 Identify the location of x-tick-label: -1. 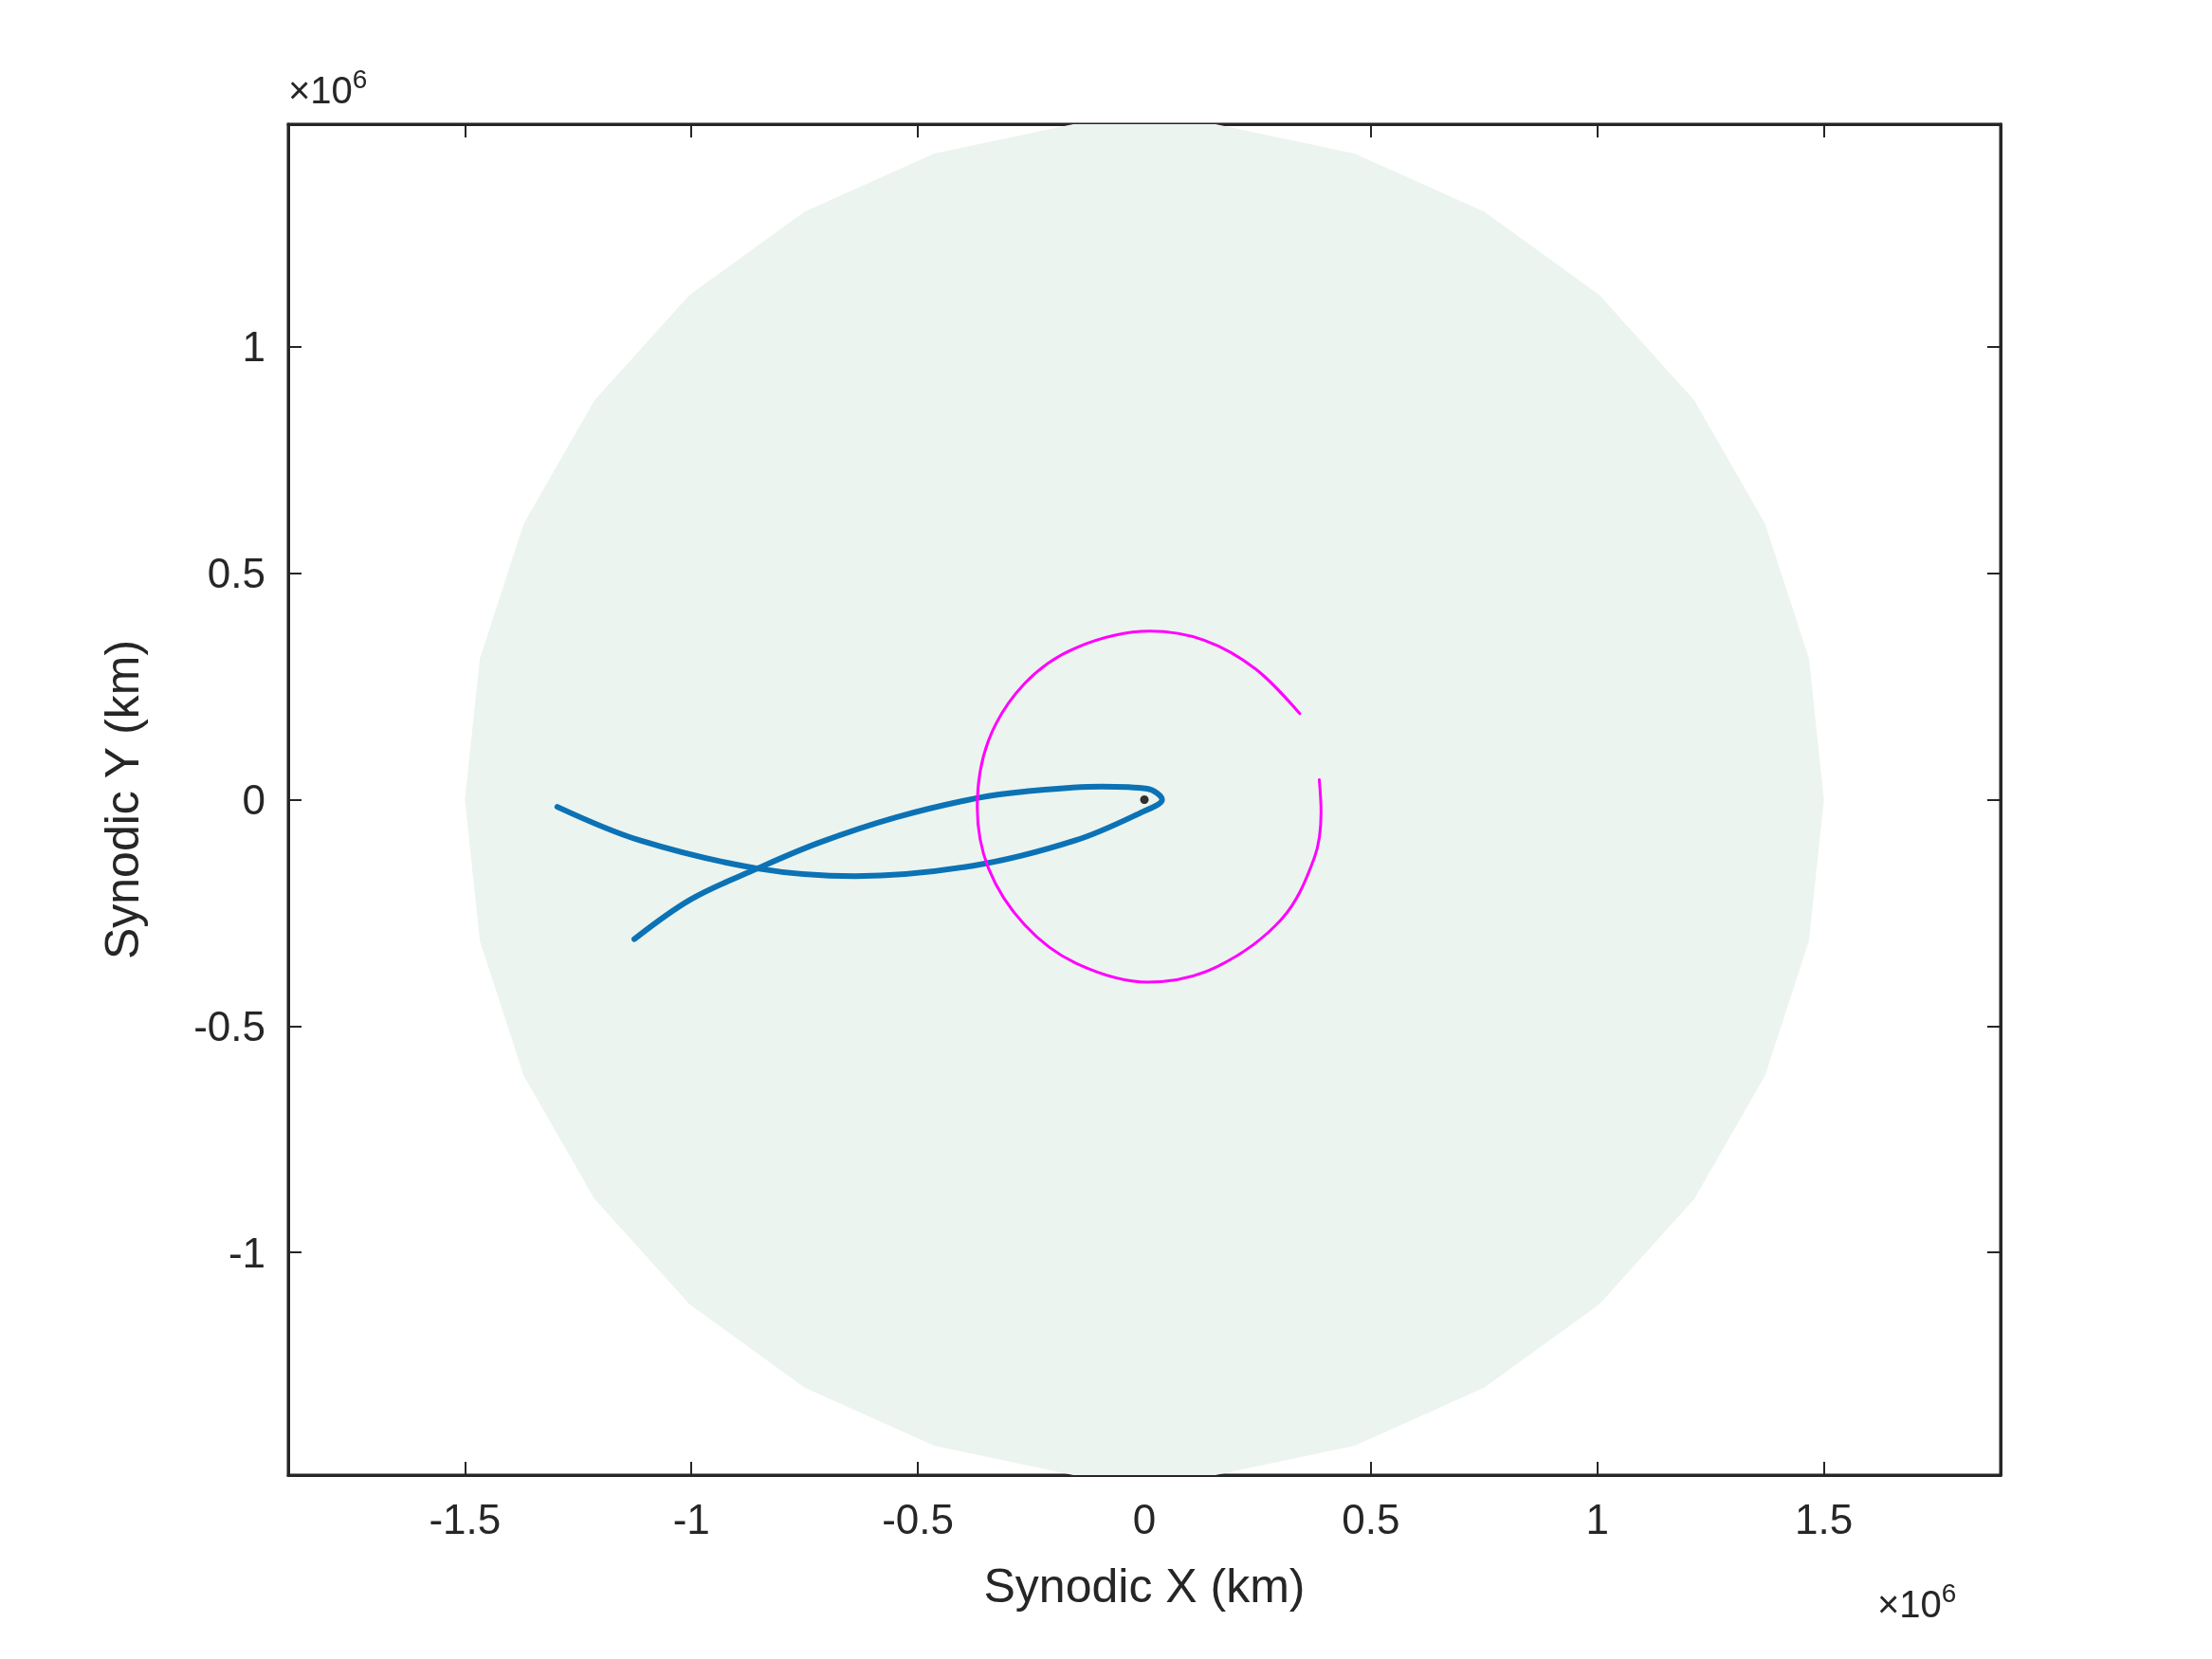
(691, 1518).